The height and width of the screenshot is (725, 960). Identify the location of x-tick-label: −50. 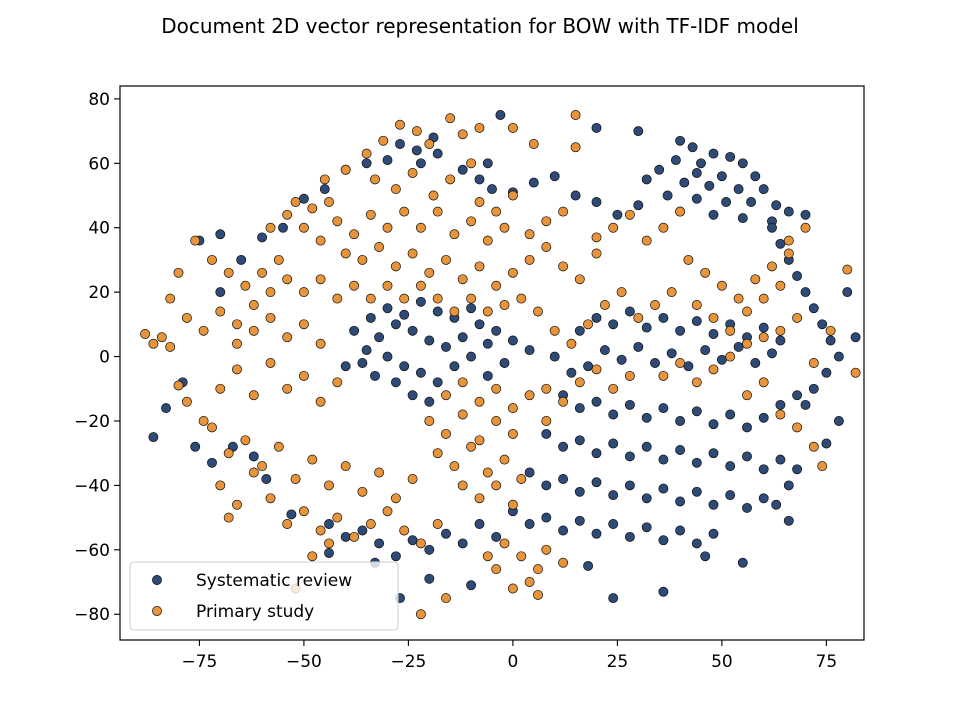
(304, 662).